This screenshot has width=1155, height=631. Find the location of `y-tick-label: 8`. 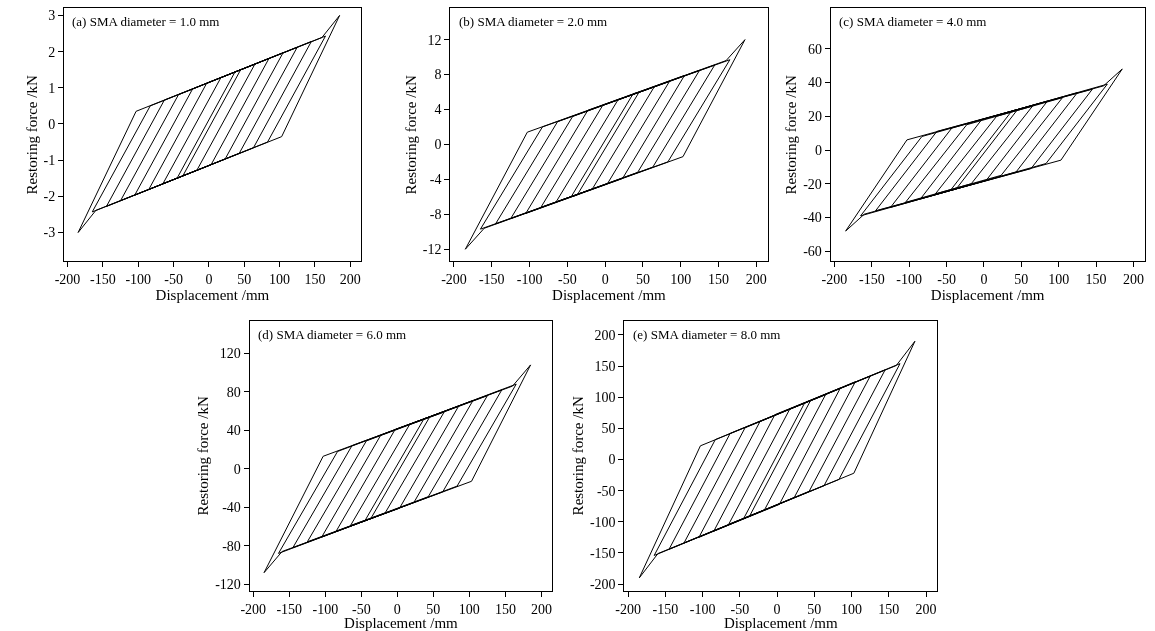

y-tick-label: 8 is located at coordinates (438, 75).